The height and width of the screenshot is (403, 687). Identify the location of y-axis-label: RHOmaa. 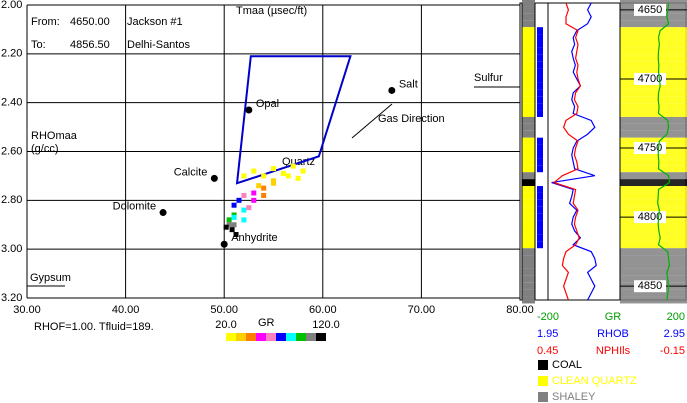
(54, 136).